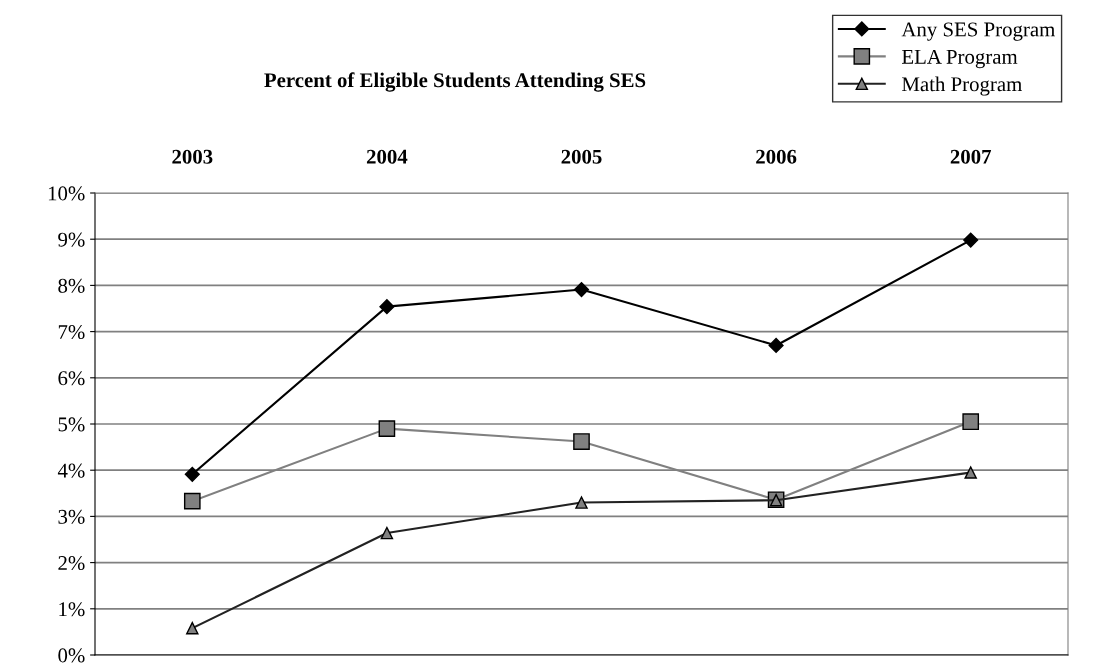 The image size is (1103, 669). I want to click on legend-label: ELA Program, so click(960, 59).